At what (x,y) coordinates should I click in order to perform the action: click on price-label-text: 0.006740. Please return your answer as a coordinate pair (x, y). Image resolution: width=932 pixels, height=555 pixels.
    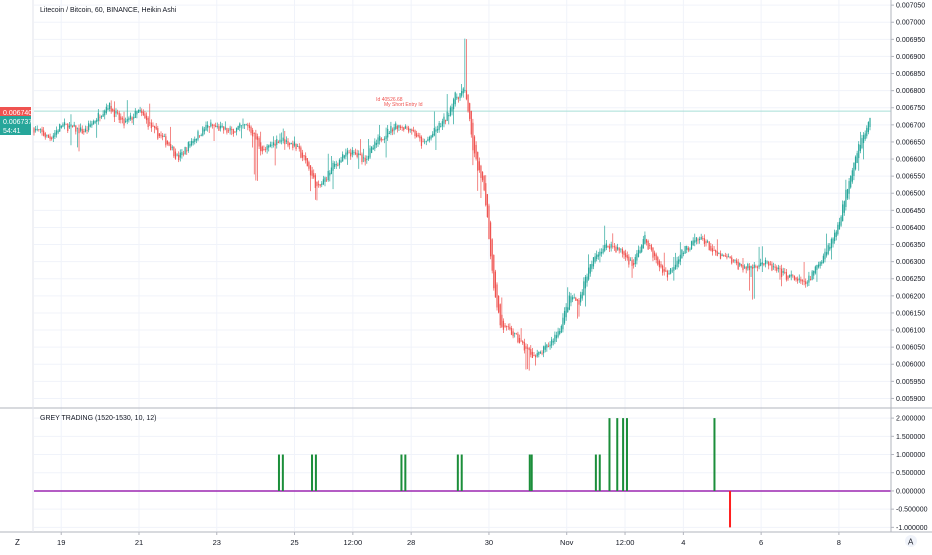
    Looking at the image, I should click on (17, 113).